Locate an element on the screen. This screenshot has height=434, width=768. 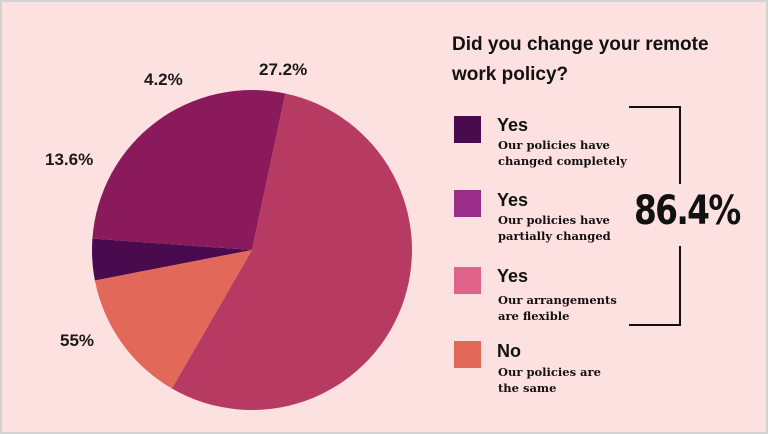
total-yes-annotation: 86.4% is located at coordinates (687, 211).